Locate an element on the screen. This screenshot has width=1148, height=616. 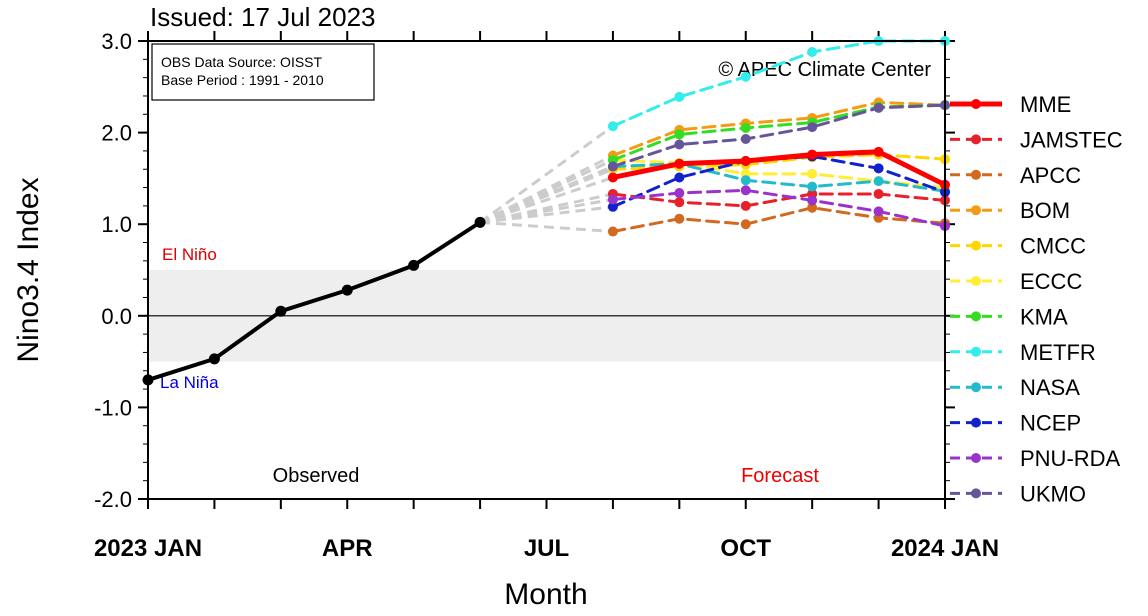
y-tick-label: 2.0 is located at coordinates (116, 133).